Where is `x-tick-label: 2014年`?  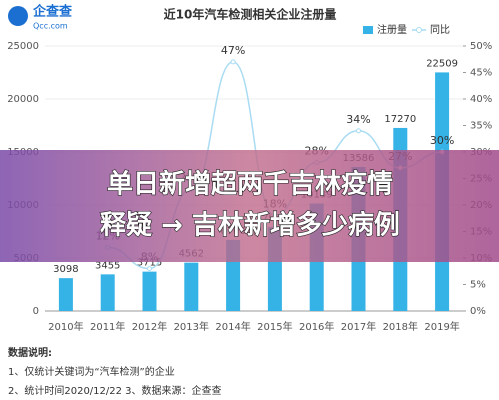
x-tick-label: 2014年 is located at coordinates (232, 326).